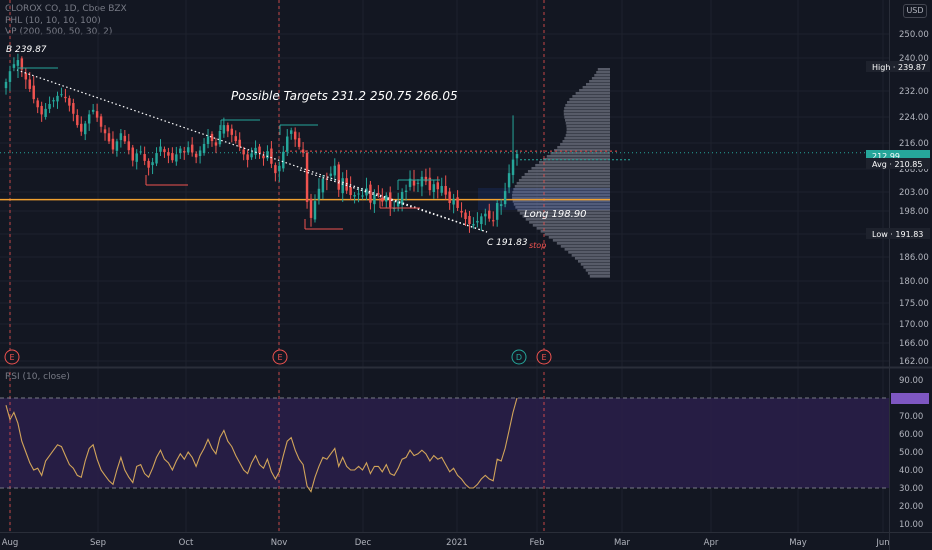 The image size is (932, 550). Describe the element at coordinates (622, 543) in the screenshot. I see `time-tick-label: Mar` at that location.